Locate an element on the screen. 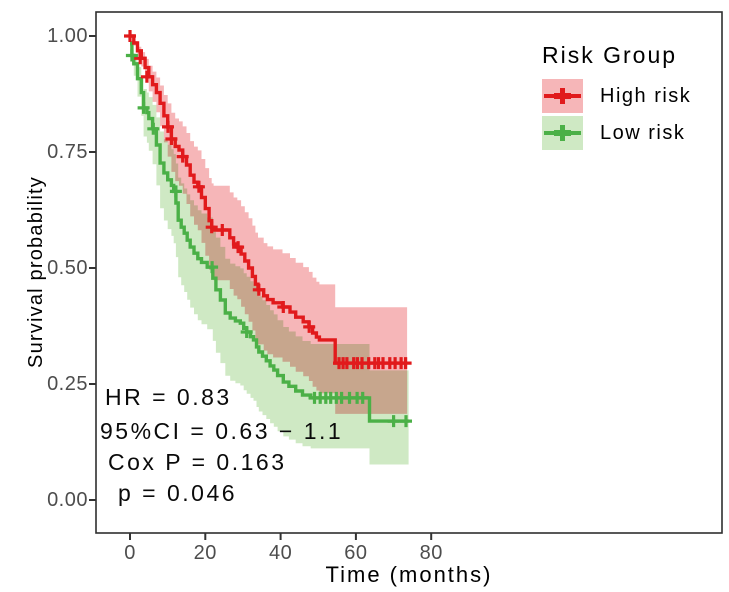 The image size is (729, 592). legend-item-low-risk: Low risk is located at coordinates (616, 133).